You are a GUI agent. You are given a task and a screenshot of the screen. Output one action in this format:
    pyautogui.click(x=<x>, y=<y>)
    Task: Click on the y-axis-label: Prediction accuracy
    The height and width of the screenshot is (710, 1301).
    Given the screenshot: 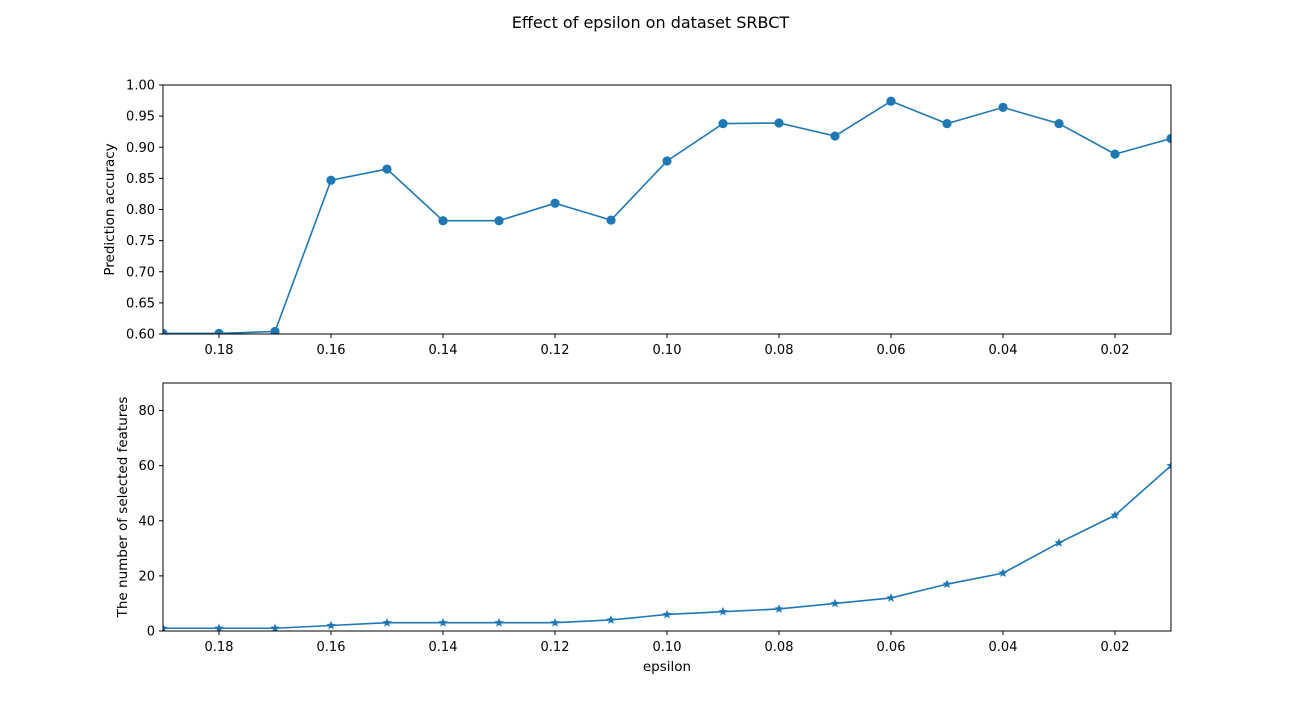 What is the action you would take?
    pyautogui.click(x=110, y=209)
    